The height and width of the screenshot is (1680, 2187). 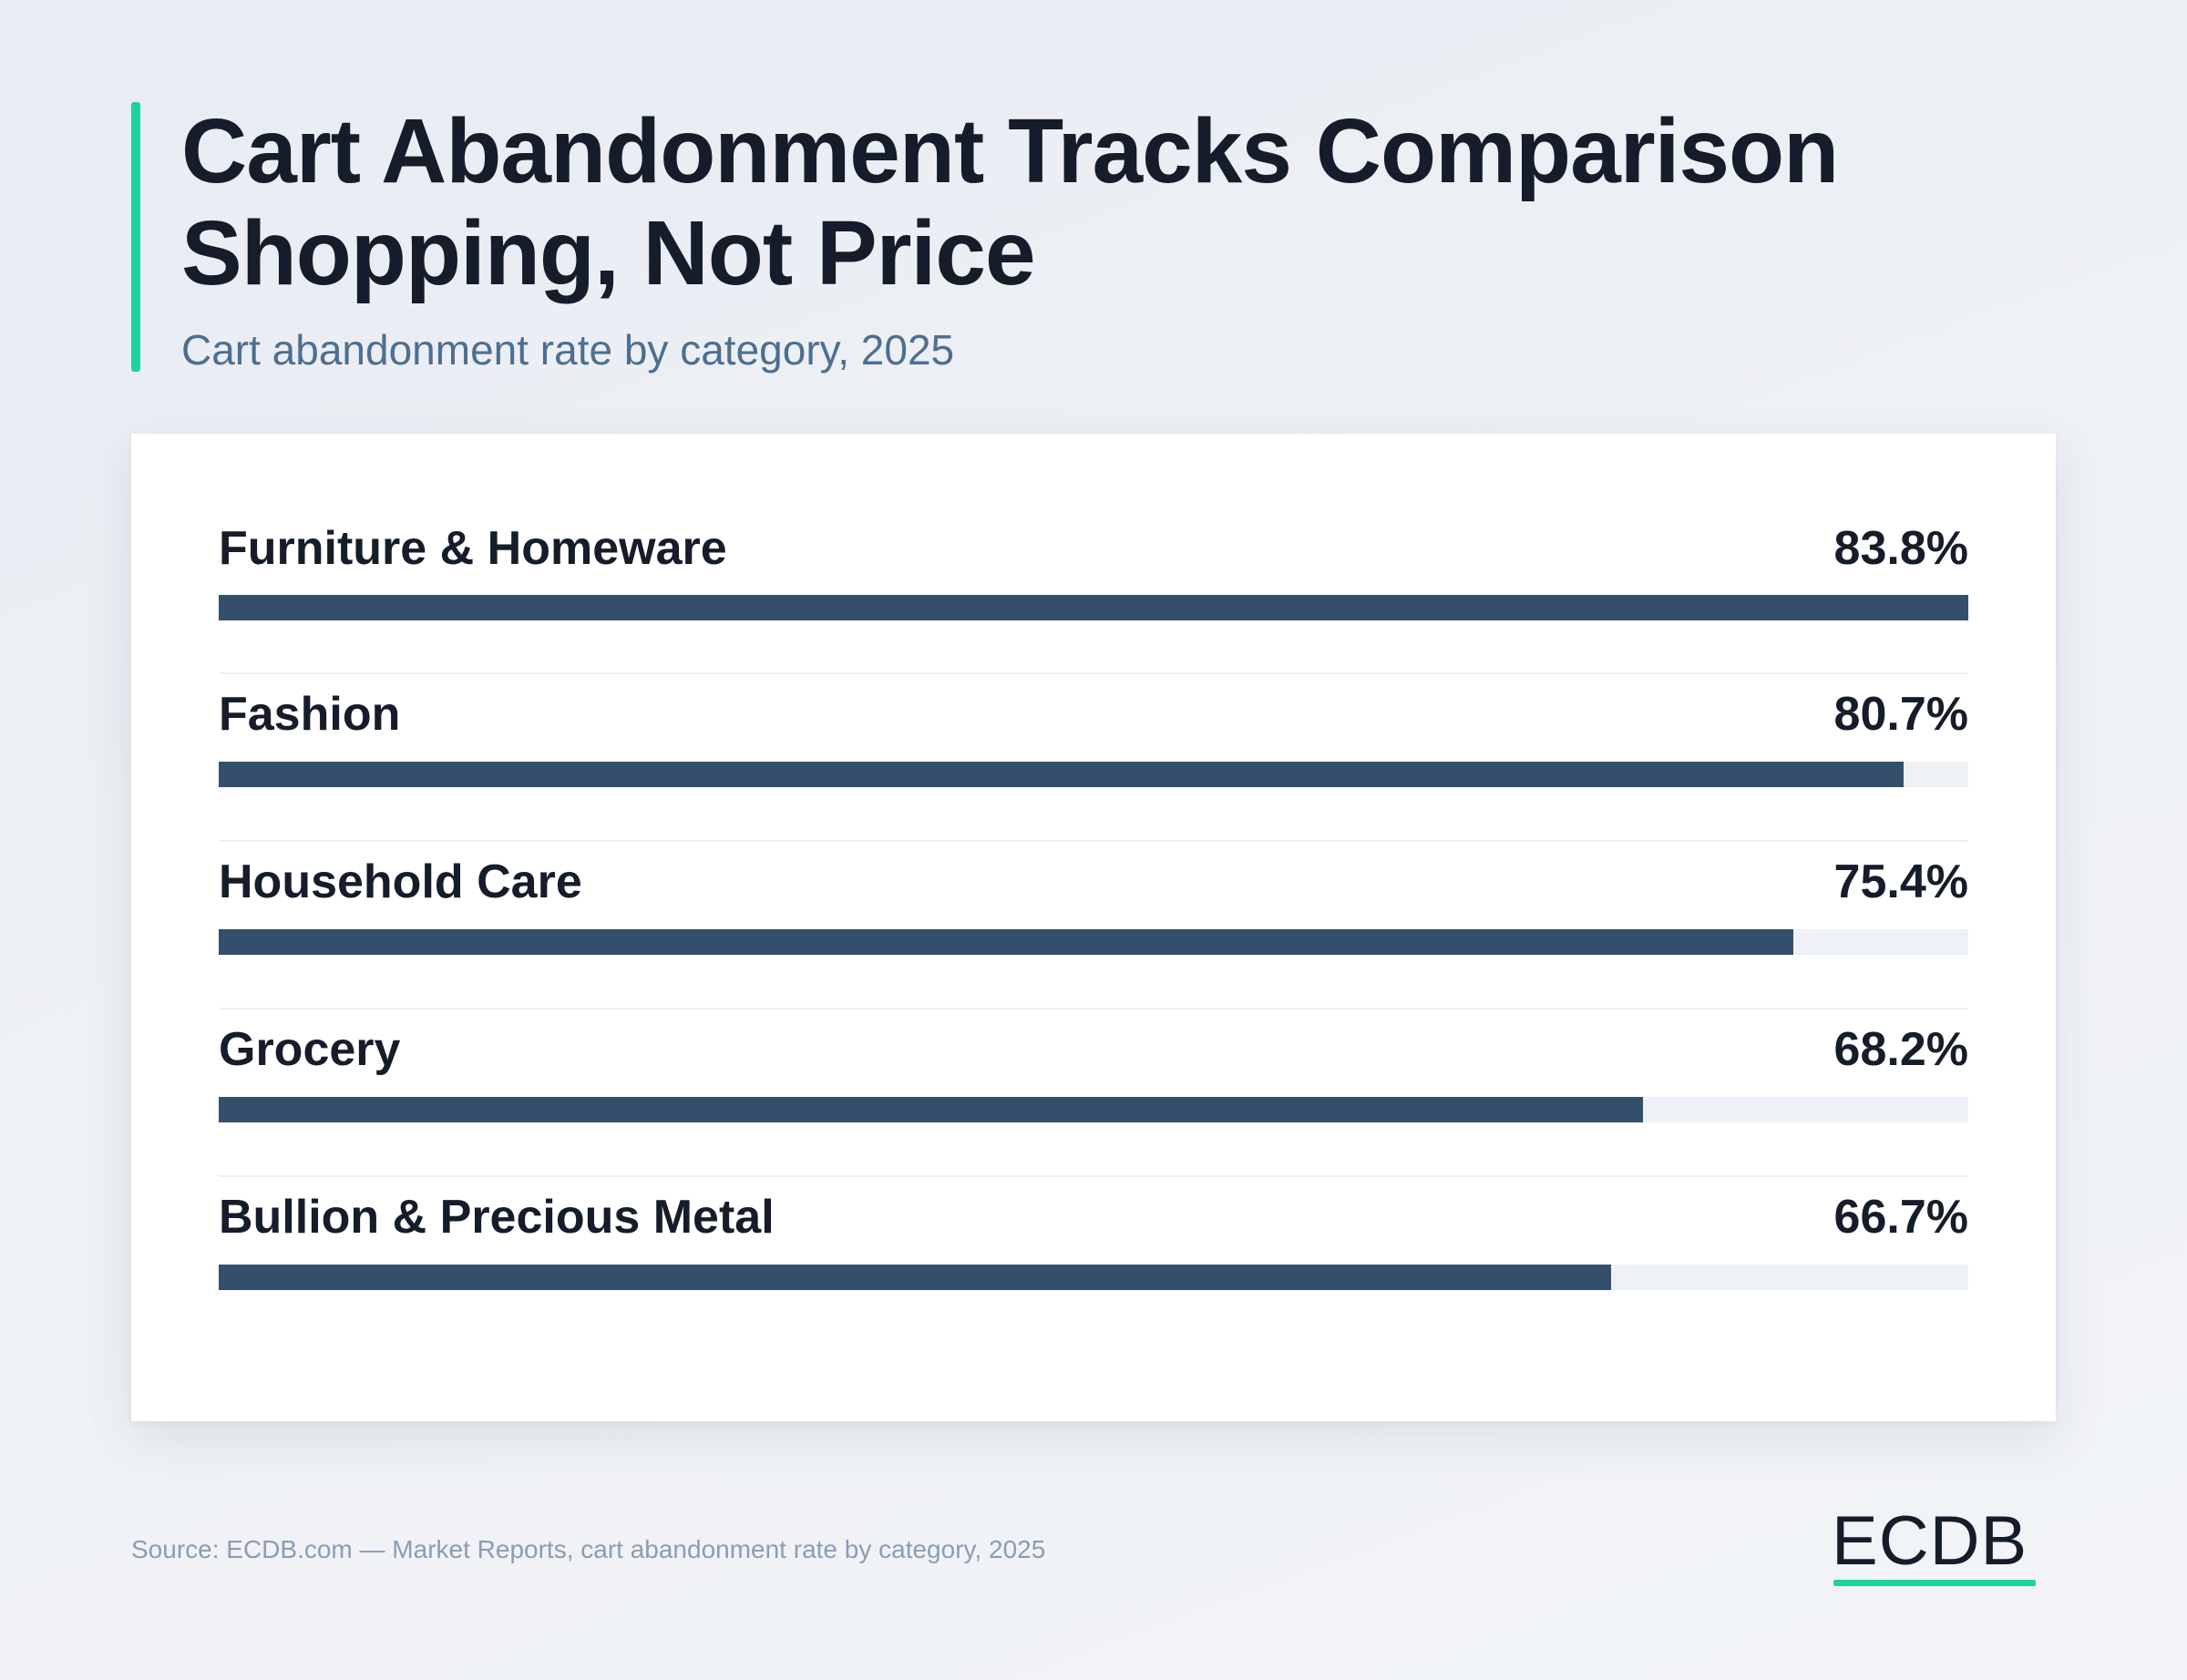 I want to click on bar-row: Grocery 68.2%, so click(x=1093, y=1092).